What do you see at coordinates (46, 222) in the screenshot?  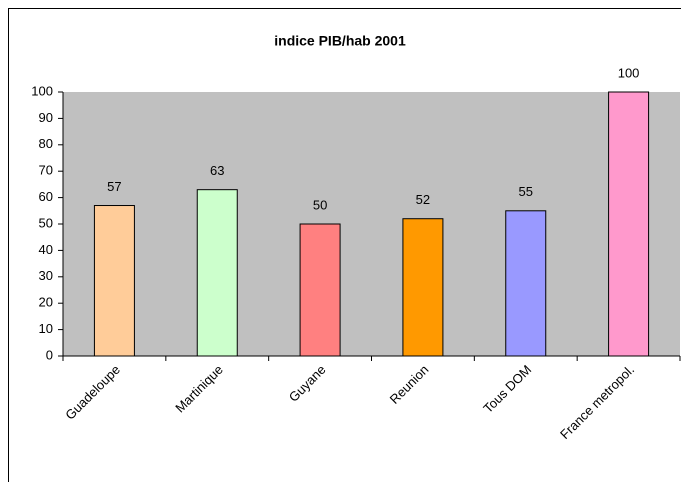 I see `y-tick-label: 50` at bounding box center [46, 222].